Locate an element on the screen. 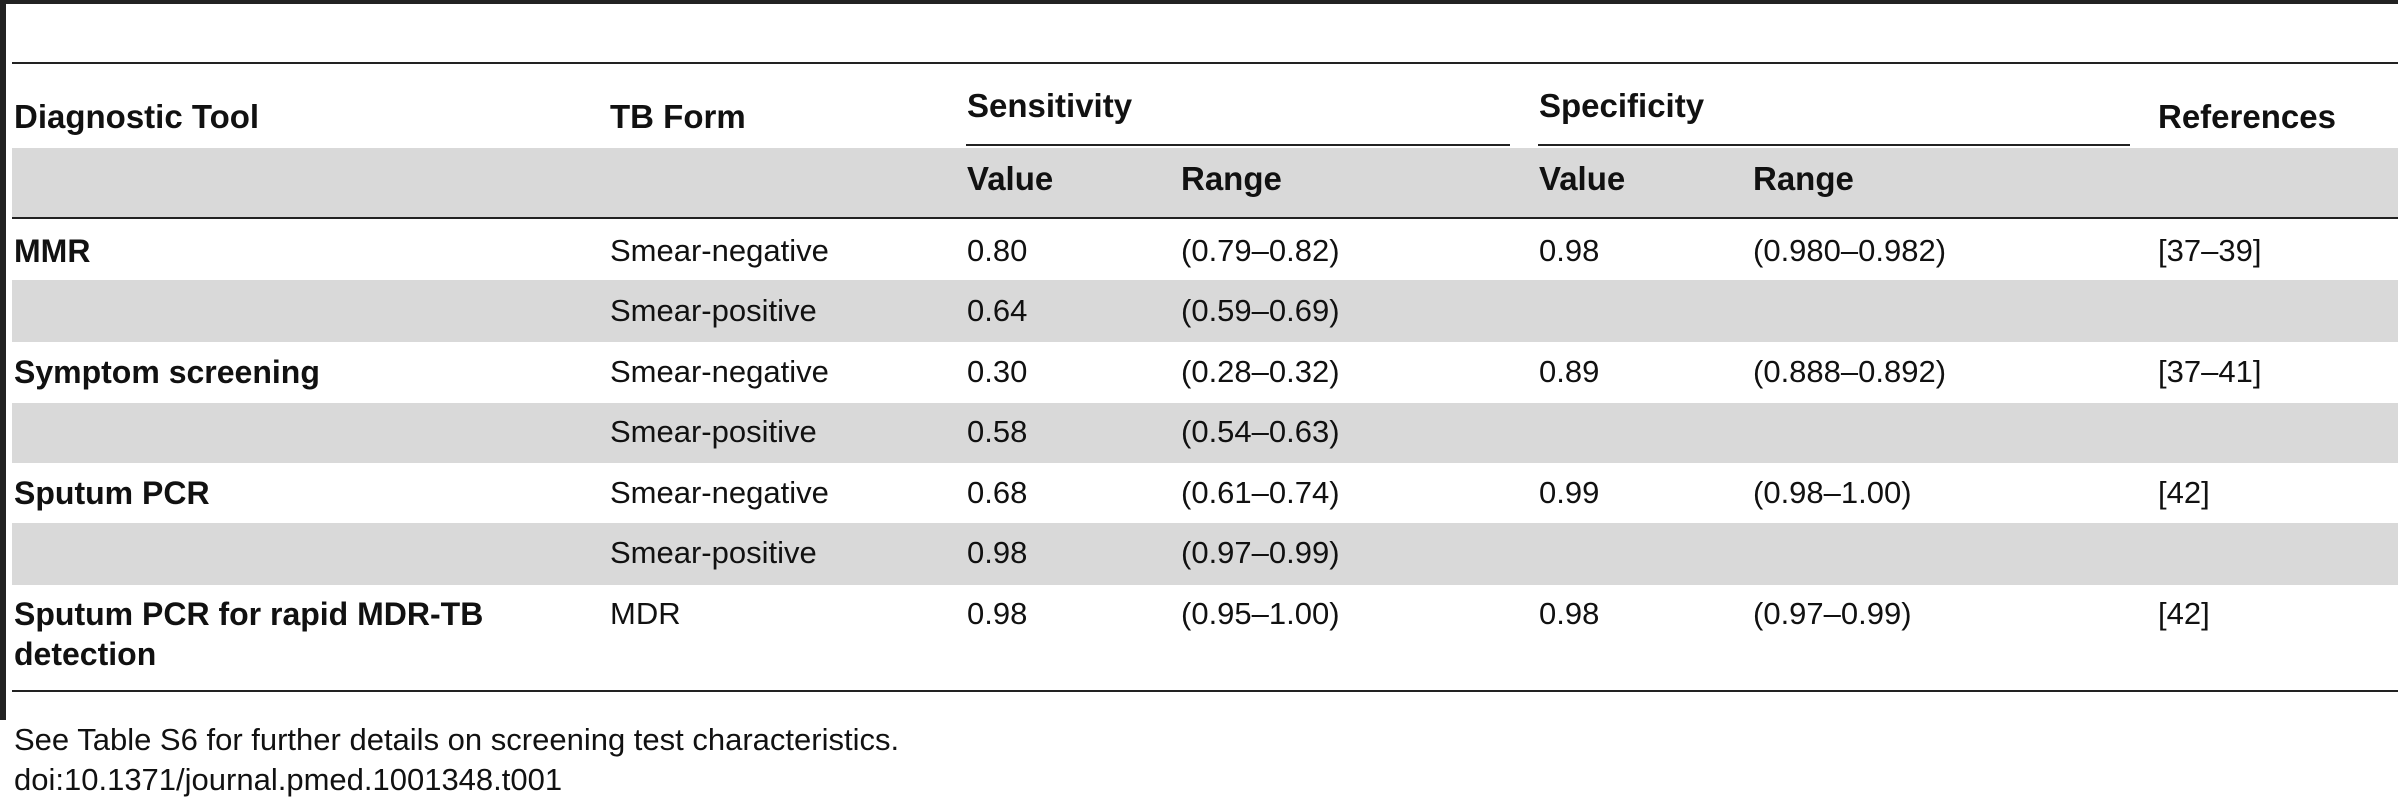  header-diagnostic-tool: Diagnostic Tool is located at coordinates (137, 116).